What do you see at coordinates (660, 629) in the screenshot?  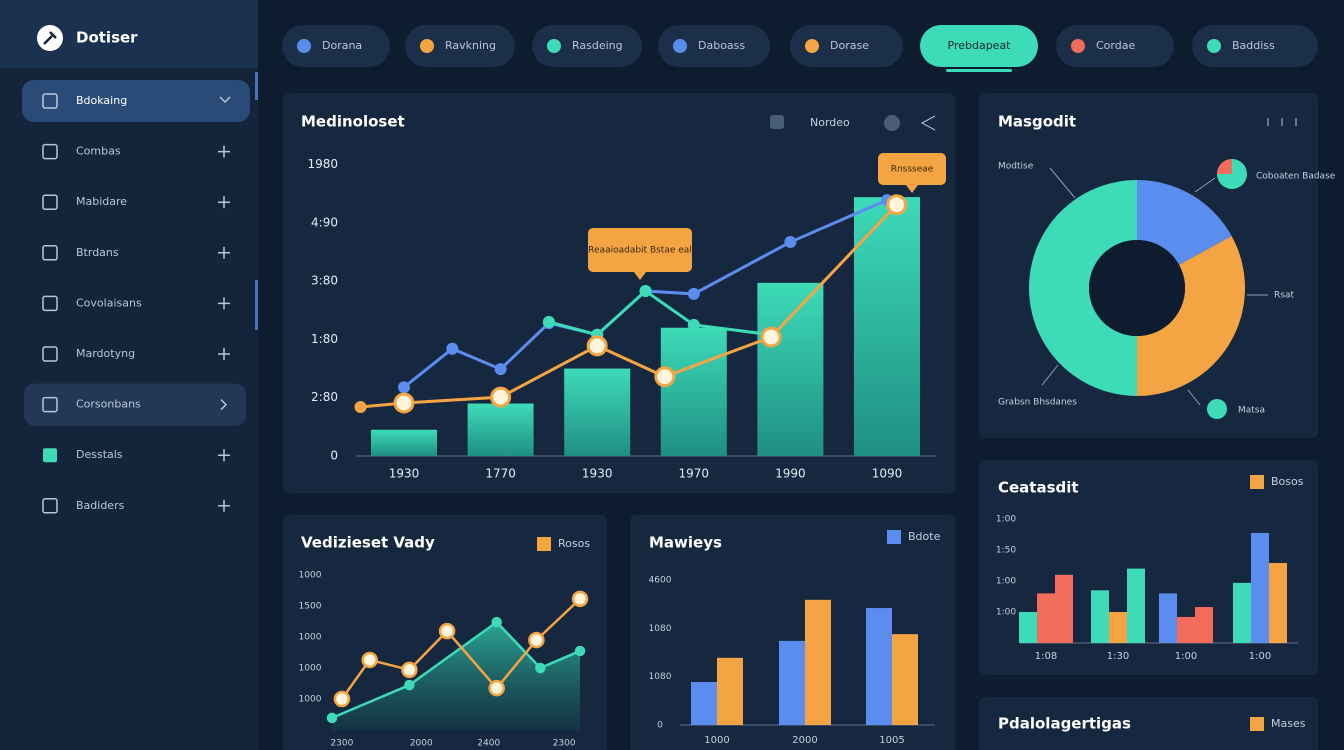 I see `y-tick-label: 1080` at bounding box center [660, 629].